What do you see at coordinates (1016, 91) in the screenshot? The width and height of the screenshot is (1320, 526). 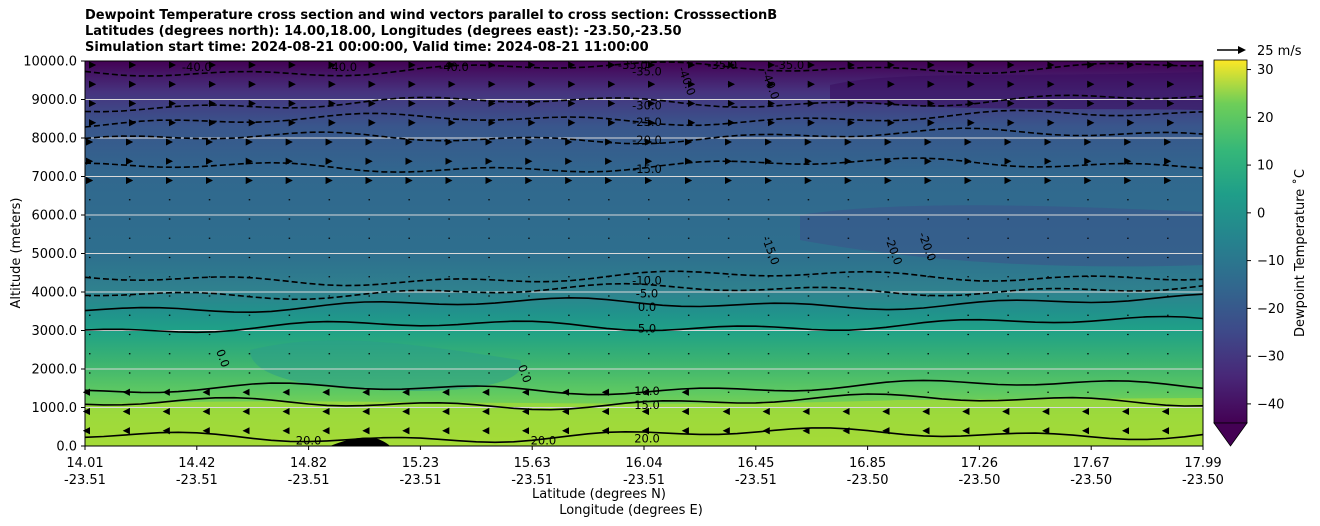 I see `dry-core-upper` at bounding box center [1016, 91].